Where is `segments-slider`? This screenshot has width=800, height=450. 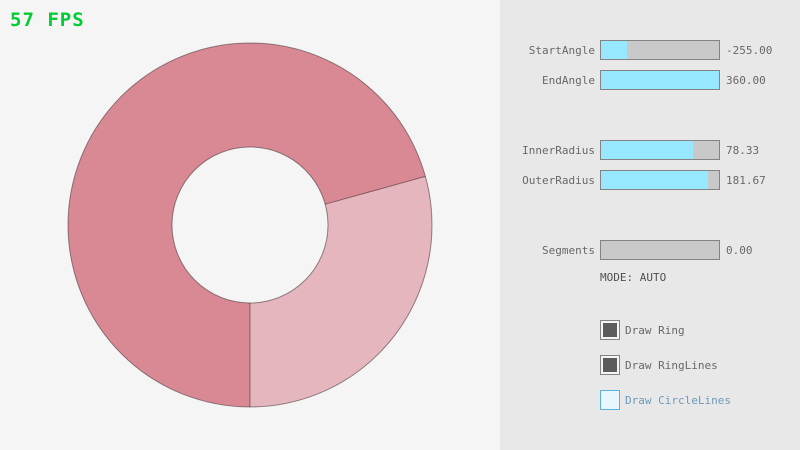 segments-slider is located at coordinates (660, 250).